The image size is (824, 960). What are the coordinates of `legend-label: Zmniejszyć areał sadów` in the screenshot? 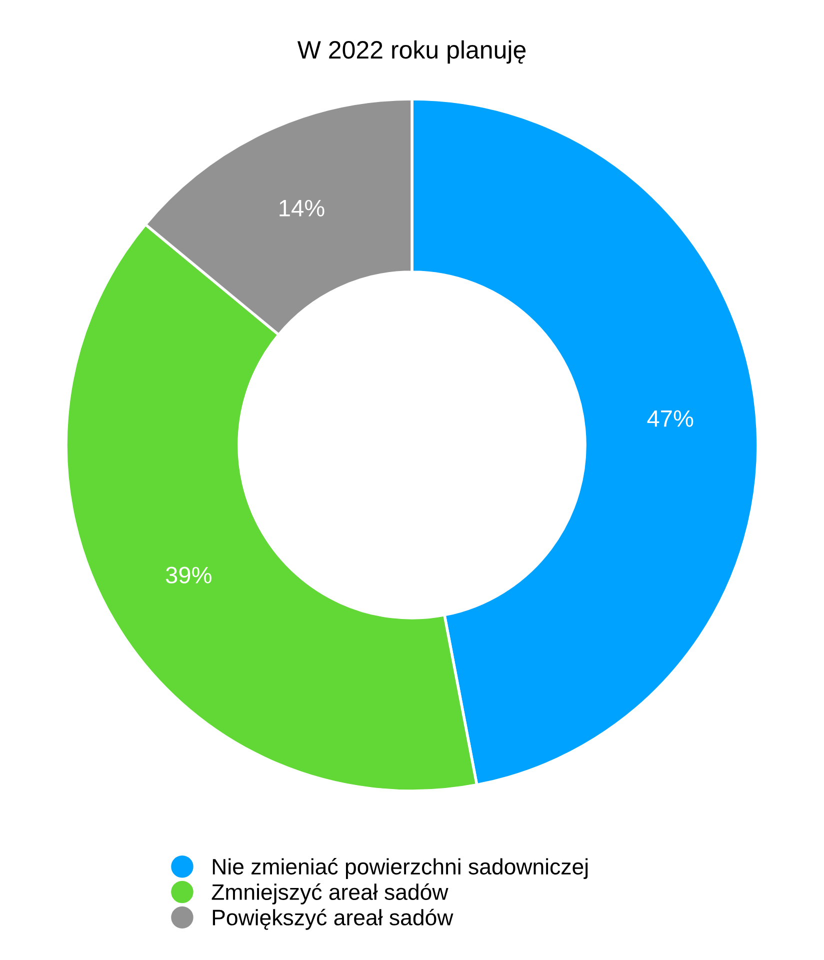 It's located at (330, 893).